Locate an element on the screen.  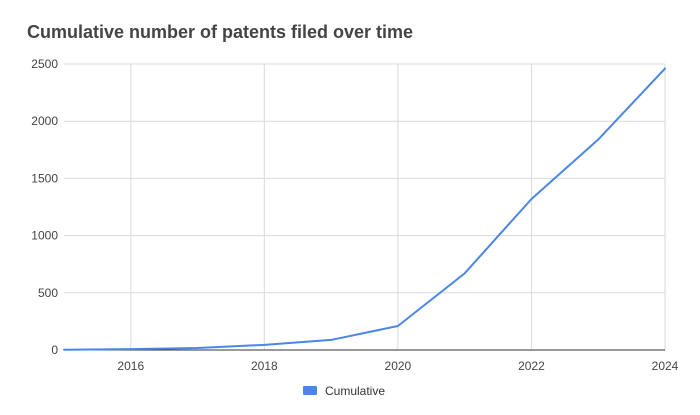
y-tick-label-0: 0 is located at coordinates (54, 350).